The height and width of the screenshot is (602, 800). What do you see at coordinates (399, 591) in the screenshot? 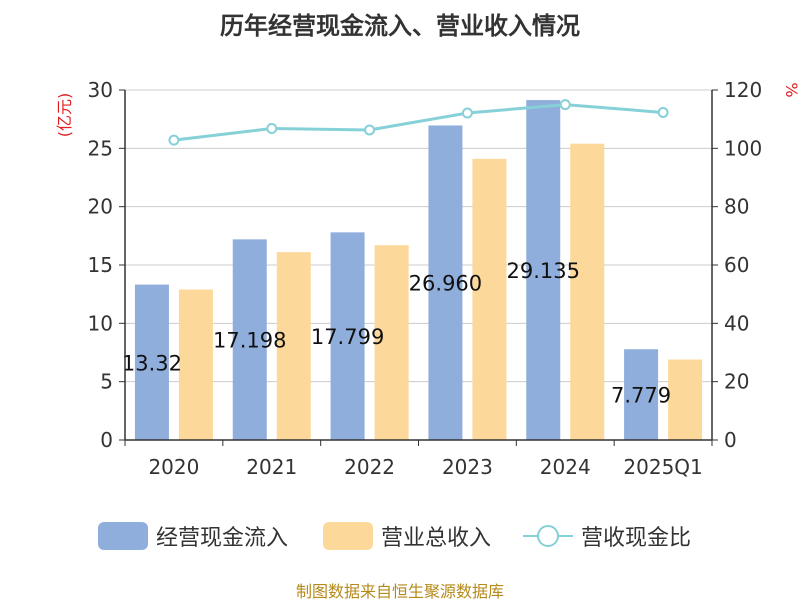
I see `source-note: 制图数据来自恒生聚源数据库` at bounding box center [399, 591].